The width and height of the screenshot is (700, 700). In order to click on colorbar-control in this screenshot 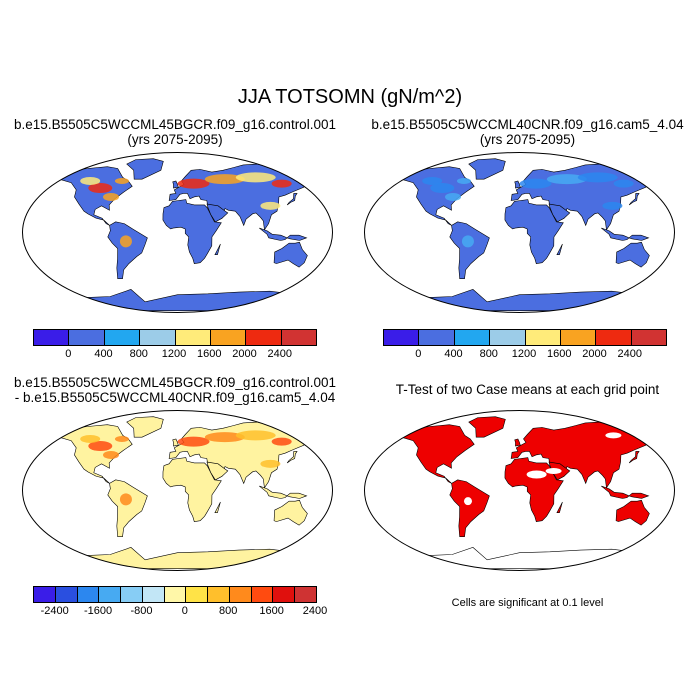, I will do `click(175, 337)`.